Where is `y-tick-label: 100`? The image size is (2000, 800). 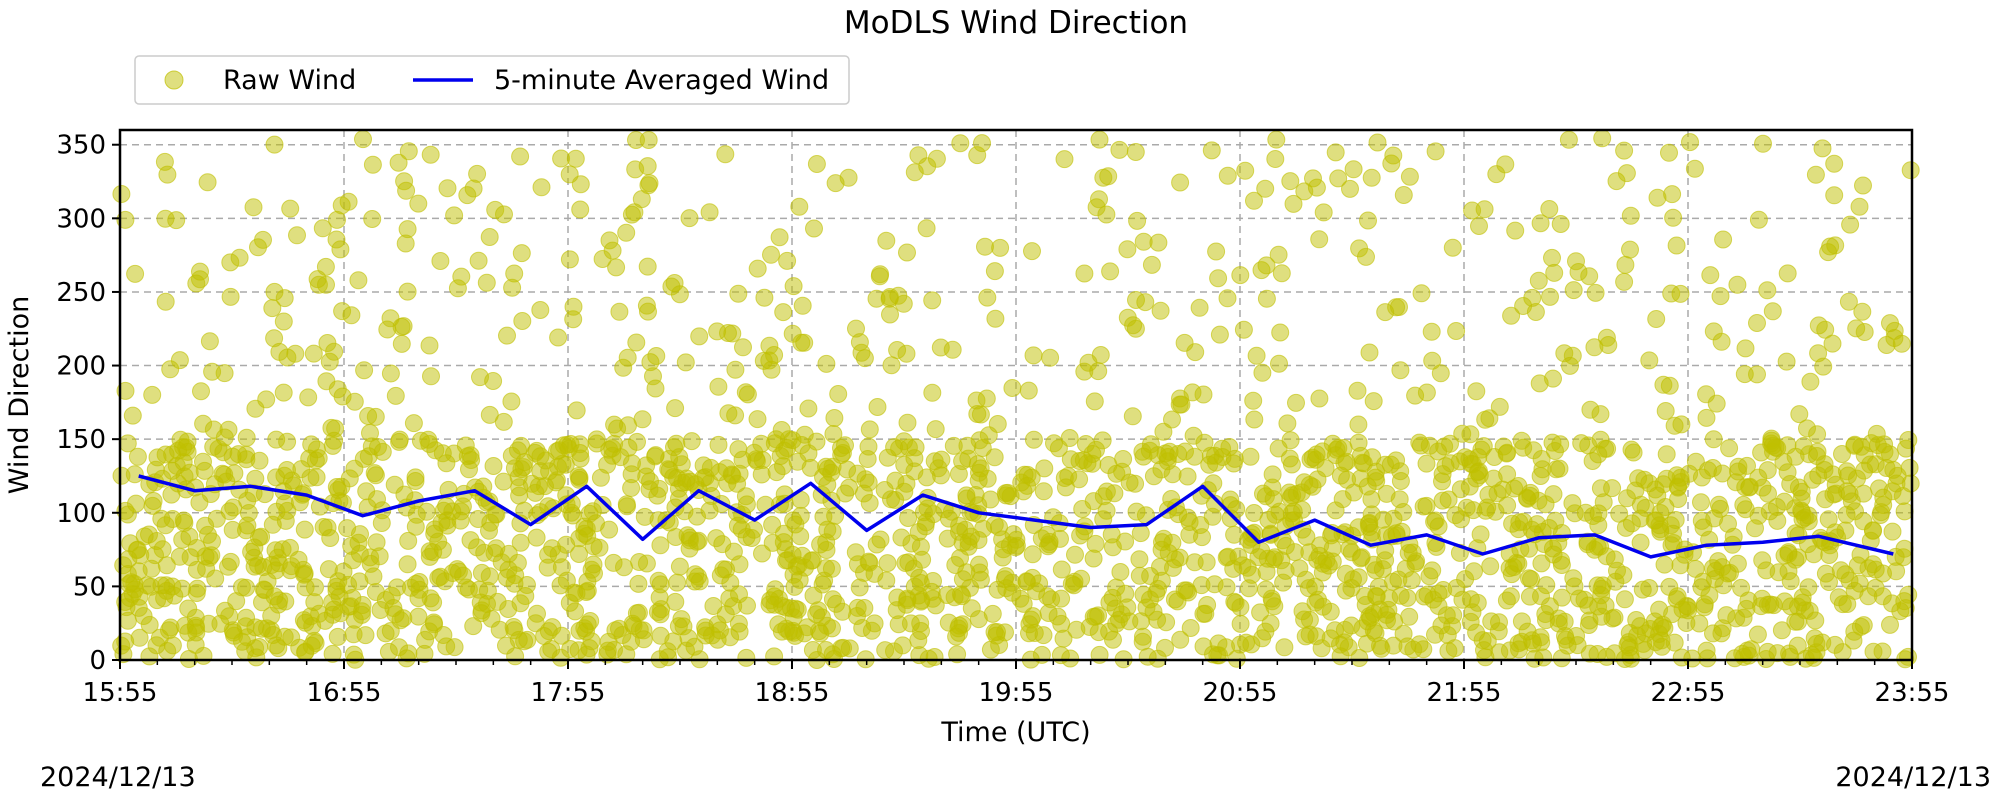 y-tick-label: 100 is located at coordinates (81, 514).